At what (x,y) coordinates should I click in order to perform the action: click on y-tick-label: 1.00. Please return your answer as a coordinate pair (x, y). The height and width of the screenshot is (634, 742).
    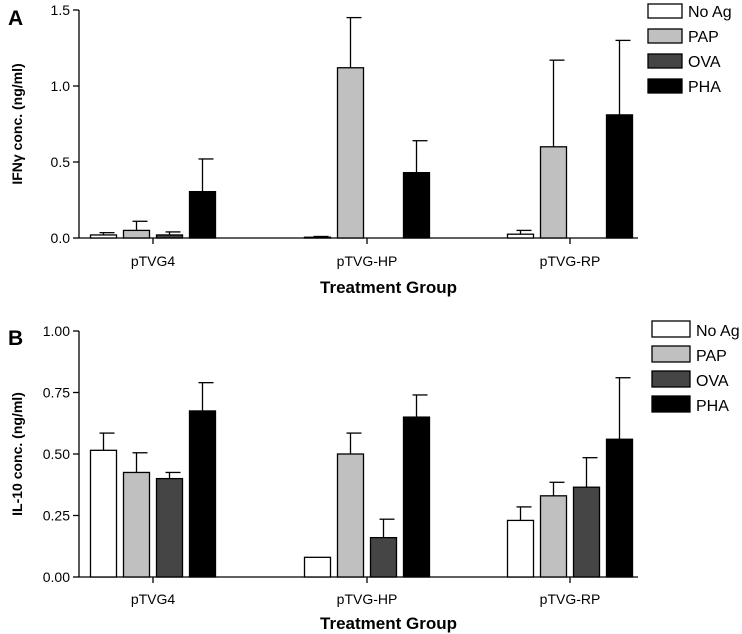
    Looking at the image, I should click on (56, 331).